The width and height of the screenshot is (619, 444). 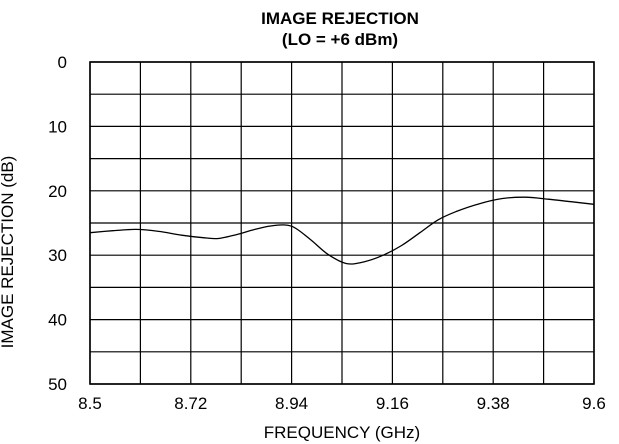 What do you see at coordinates (340, 39) in the screenshot?
I see `chart-subtitle: (LO = +6 dBm)` at bounding box center [340, 39].